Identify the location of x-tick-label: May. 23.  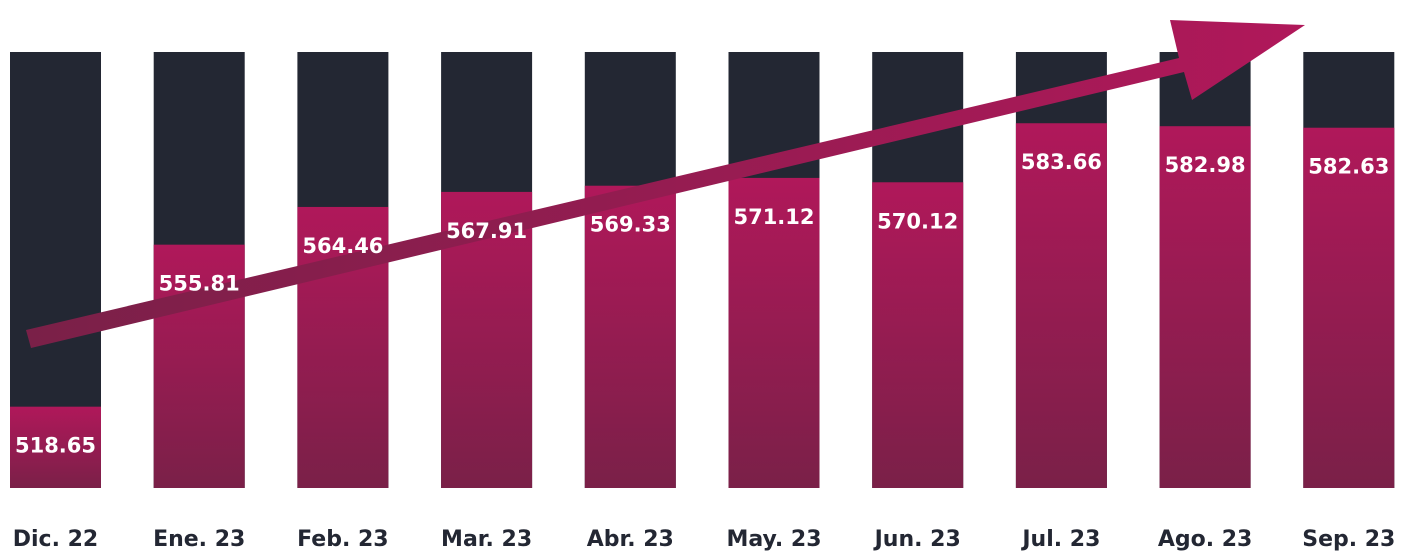
(773, 539).